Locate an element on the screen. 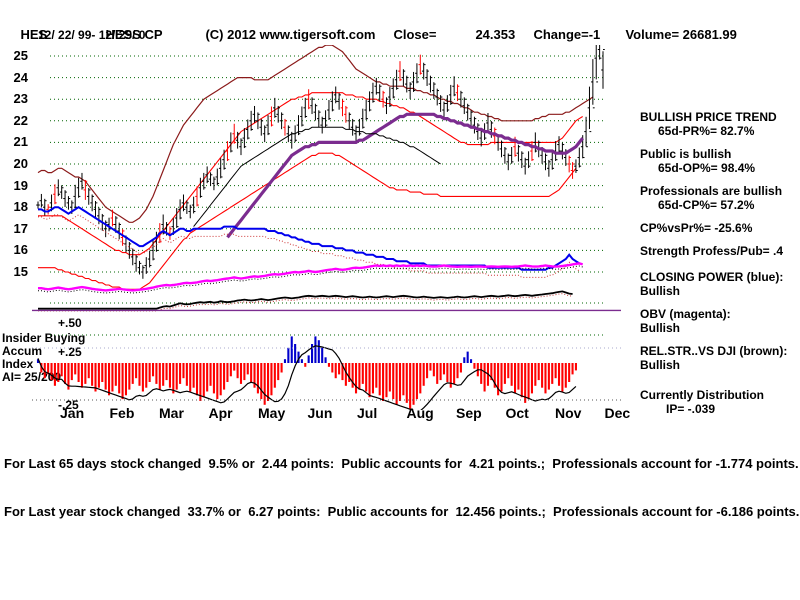  month-label-jun: Jun is located at coordinates (320, 413).